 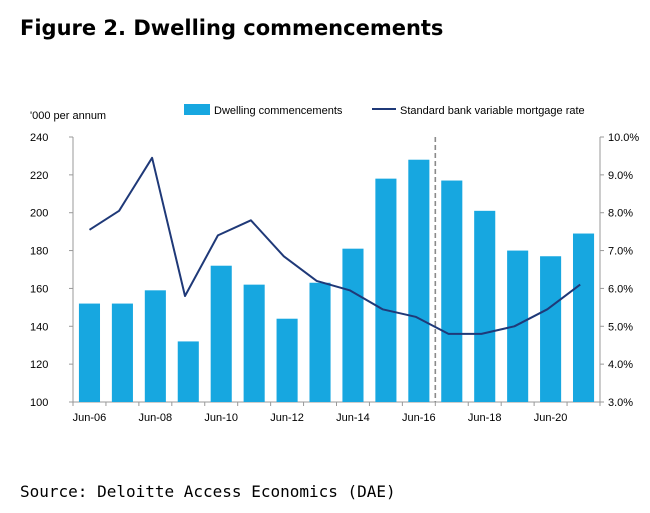 What do you see at coordinates (122, 352) in the screenshot?
I see `bar-2007` at bounding box center [122, 352].